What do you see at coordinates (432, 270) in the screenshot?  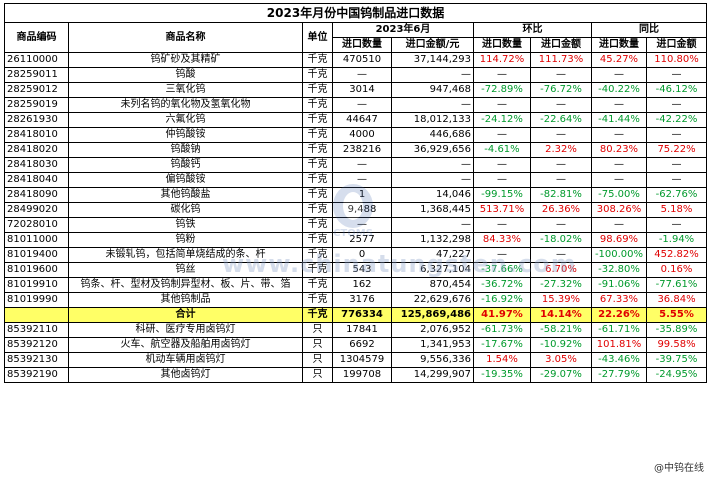 I see `cell-amount: 6,327,104` at bounding box center [432, 270].